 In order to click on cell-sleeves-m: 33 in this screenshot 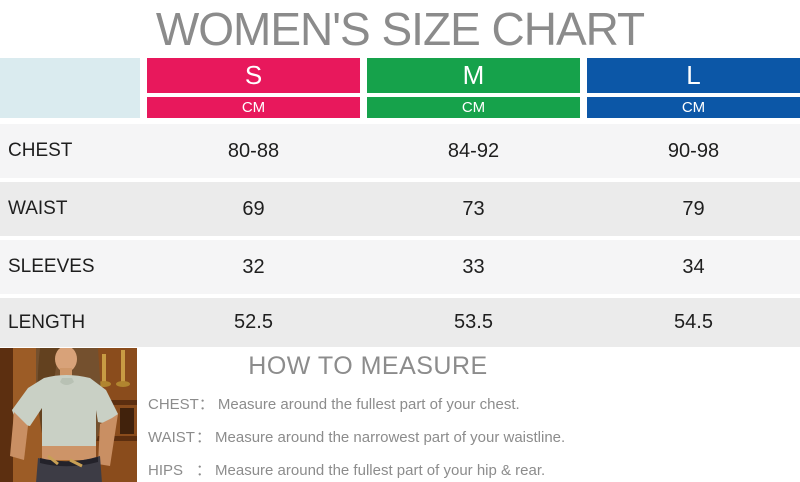, I will do `click(473, 266)`.